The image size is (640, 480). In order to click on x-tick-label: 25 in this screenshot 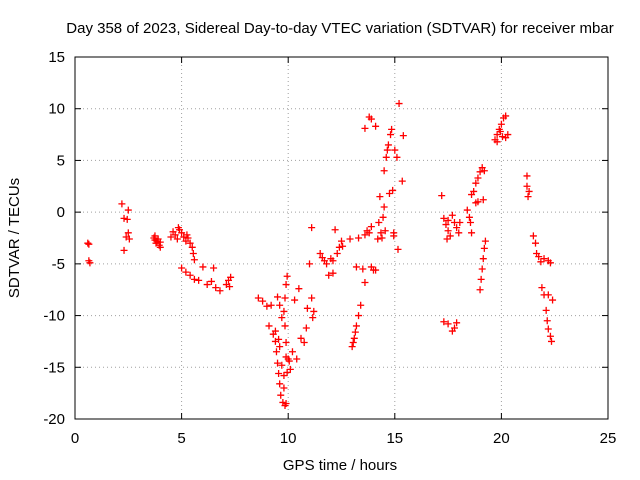, I will do `click(608, 438)`.